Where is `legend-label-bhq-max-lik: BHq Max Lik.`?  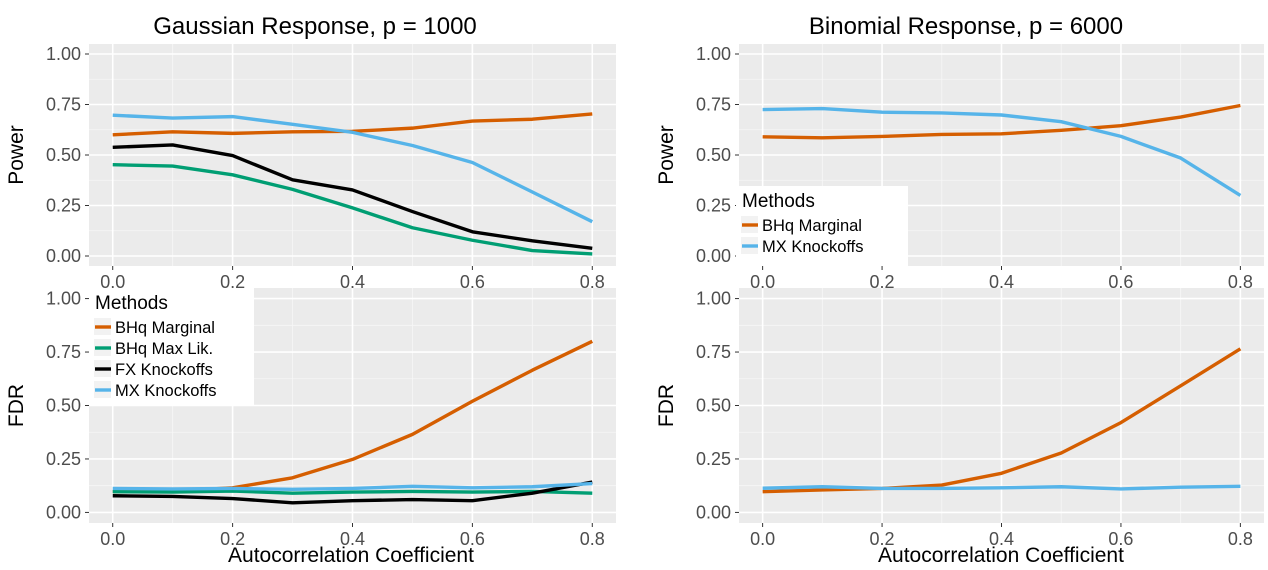 legend-label-bhq-max-lik: BHq Max Lik. is located at coordinates (164, 349).